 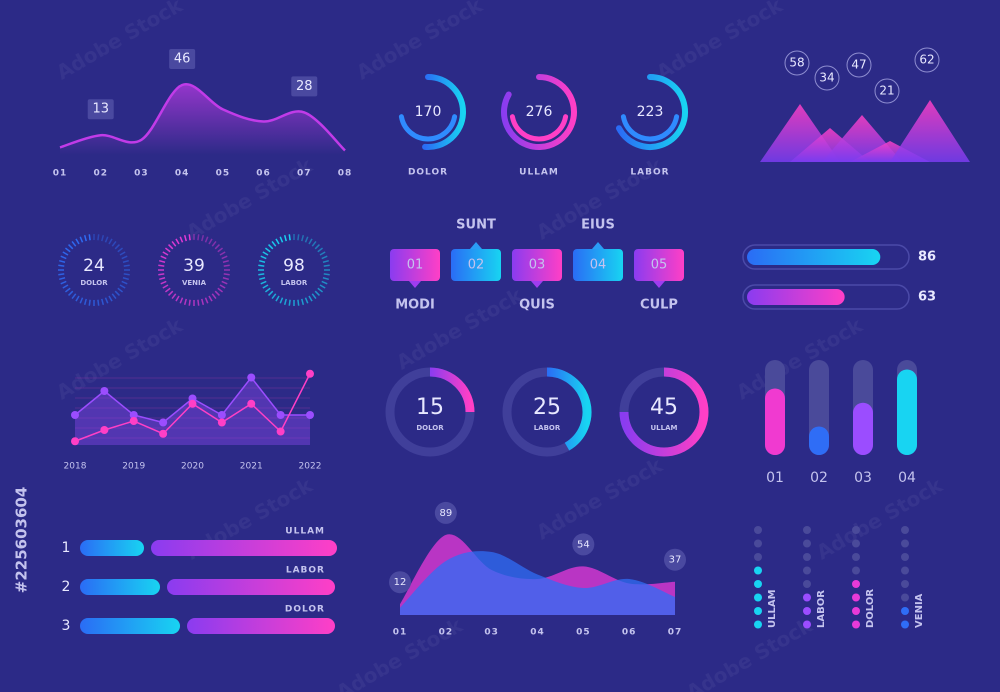 I want to click on step-caption: SUNT, so click(x=476, y=225).